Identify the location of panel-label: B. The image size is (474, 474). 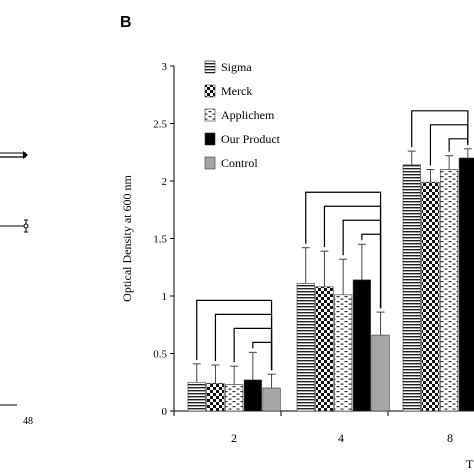
(126, 22).